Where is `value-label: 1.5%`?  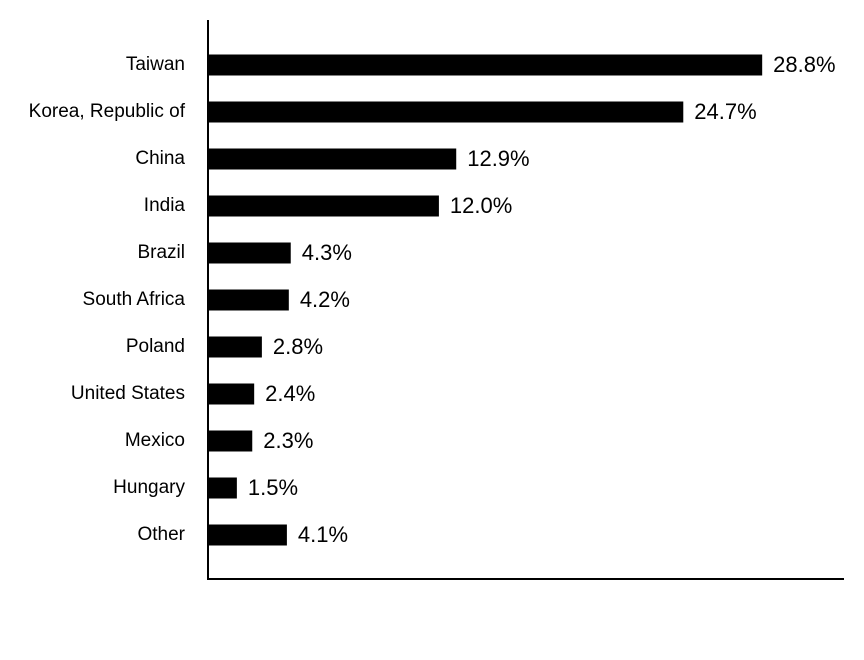
value-label: 1.5% is located at coordinates (273, 487).